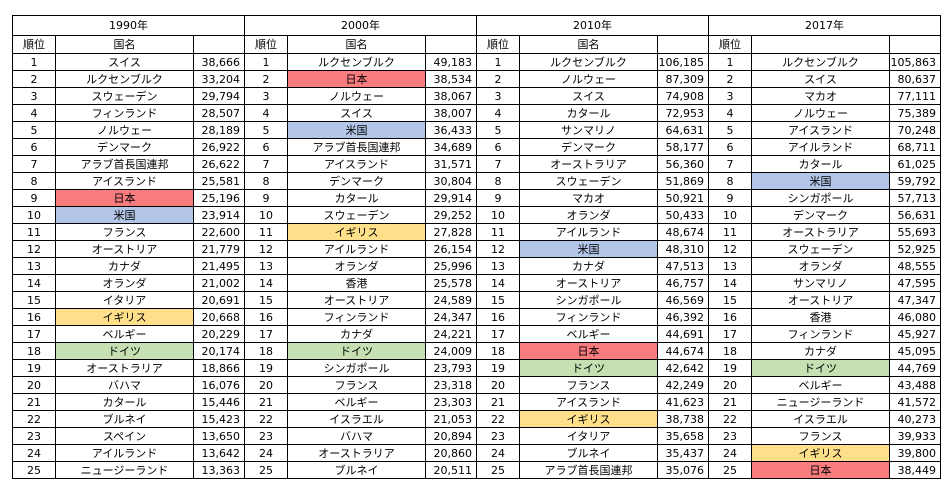 Image resolution: width=949 pixels, height=491 pixels. Describe the element at coordinates (915, 351) in the screenshot. I see `value-cell: 45,095` at that location.